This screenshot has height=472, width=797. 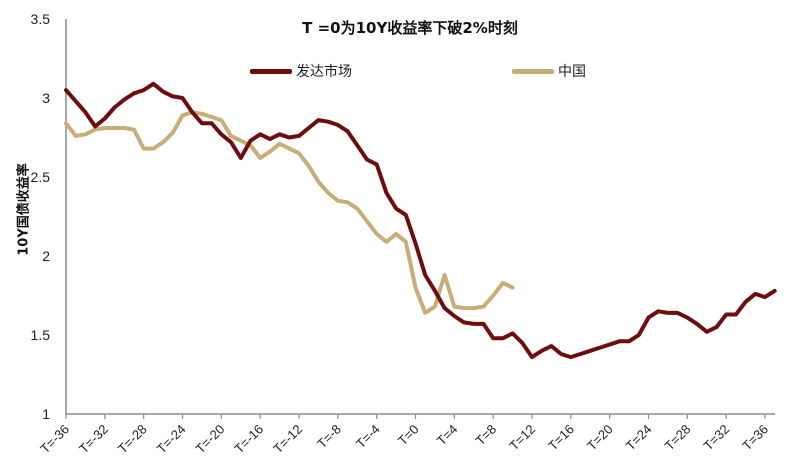 I want to click on x-tick-label: T=28, so click(x=678, y=438).